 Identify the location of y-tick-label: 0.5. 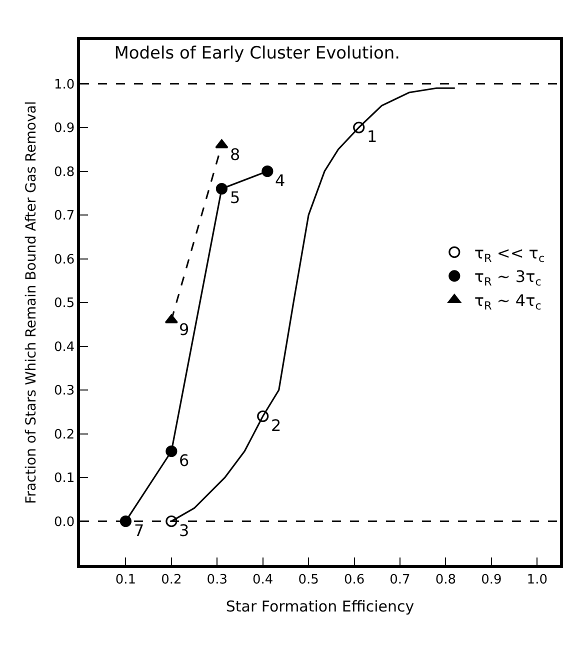
(64, 304).